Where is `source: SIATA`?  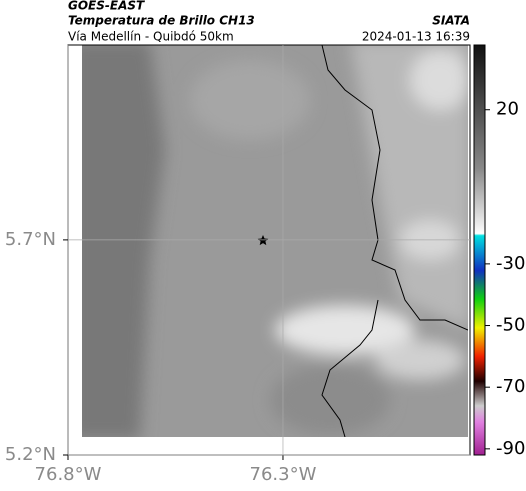 source: SIATA is located at coordinates (451, 21).